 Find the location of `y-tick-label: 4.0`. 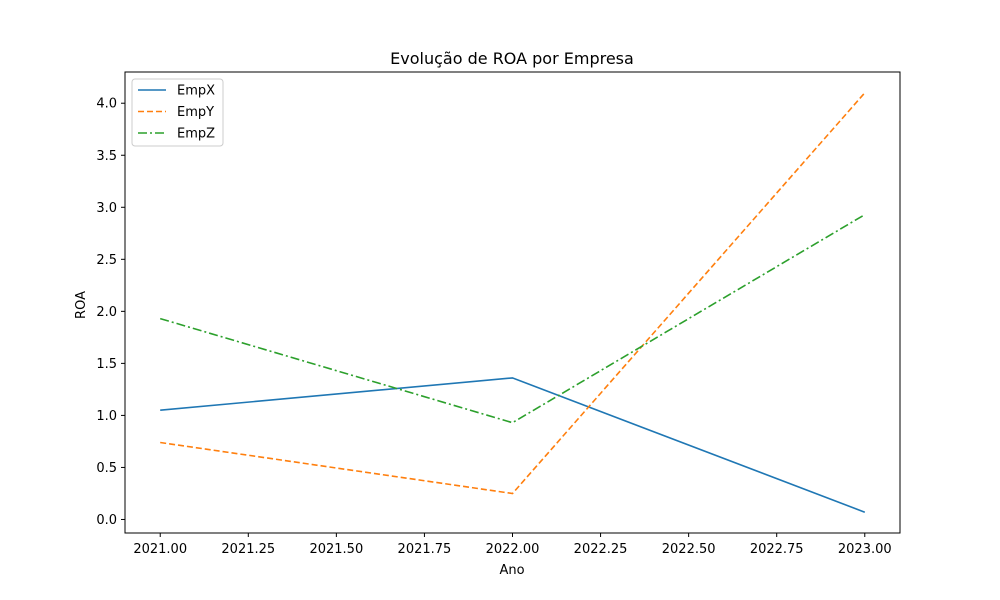

y-tick-label: 4.0 is located at coordinates (106, 104).